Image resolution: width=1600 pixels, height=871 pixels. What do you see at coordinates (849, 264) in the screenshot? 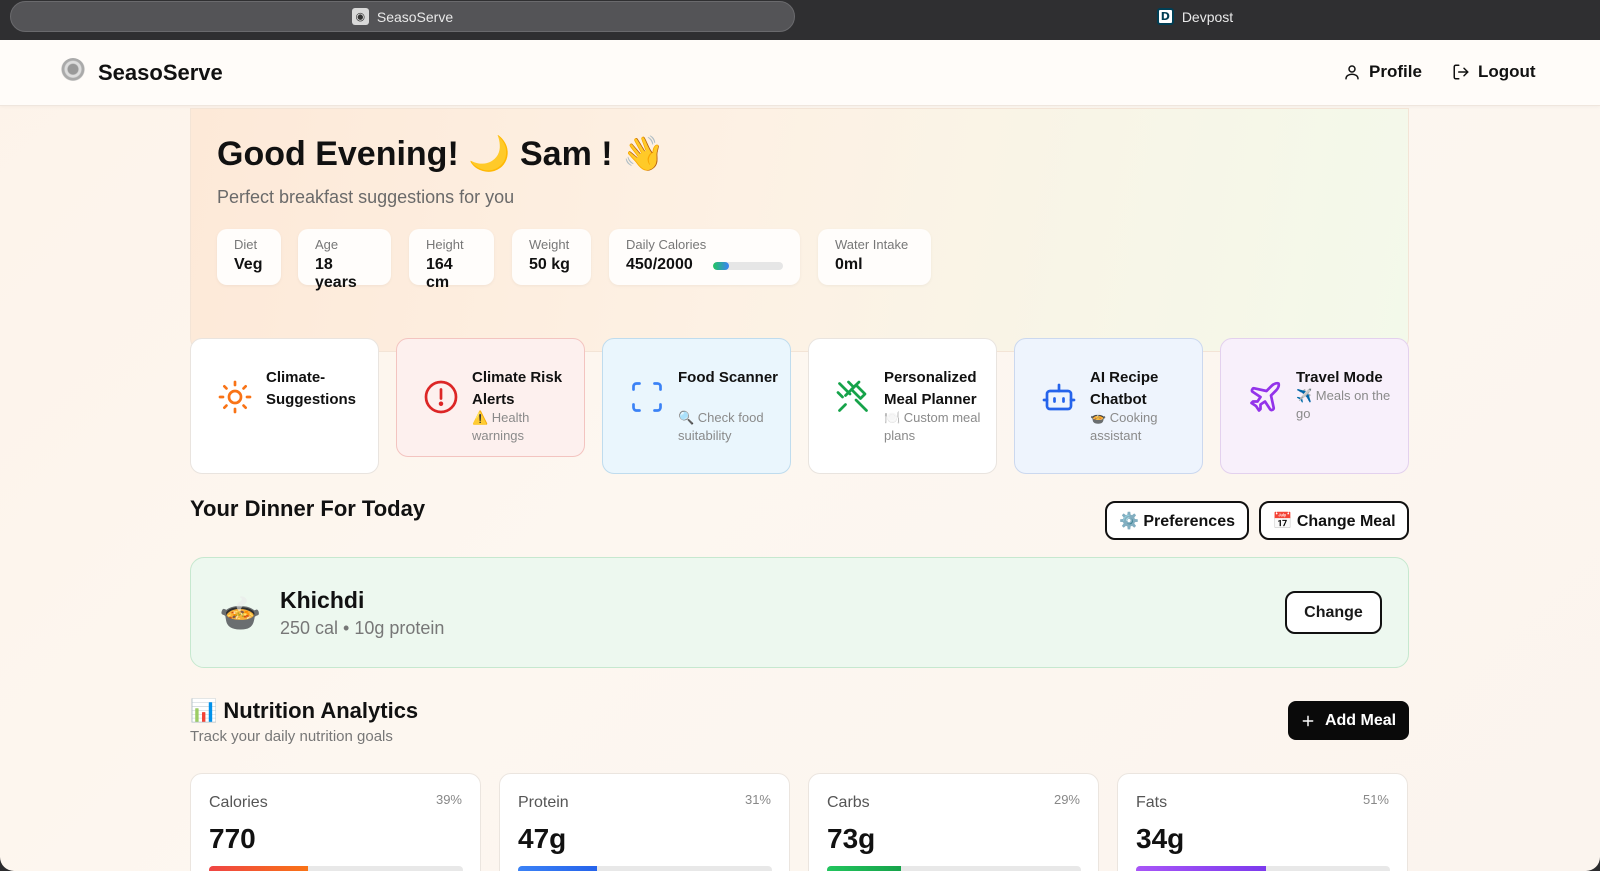
I see `stat-value: 0ml` at bounding box center [849, 264].